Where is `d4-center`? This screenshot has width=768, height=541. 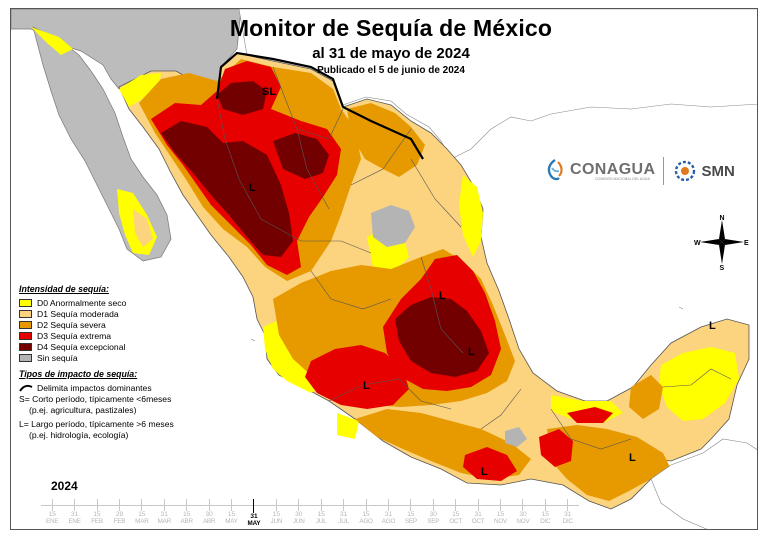 d4-center is located at coordinates (442, 337).